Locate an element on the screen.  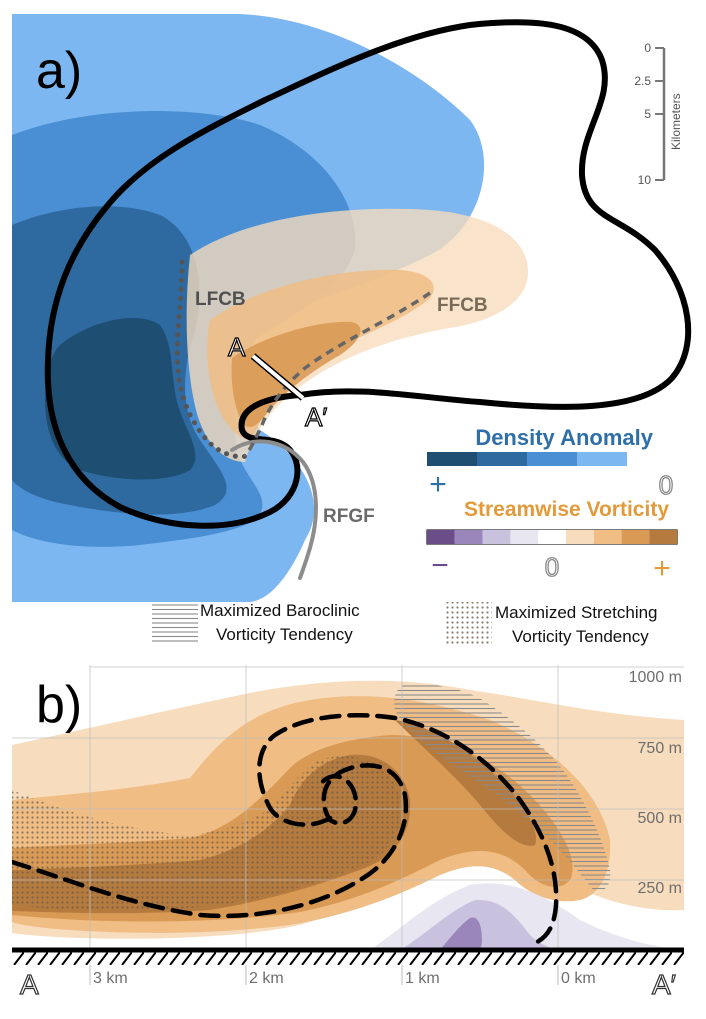
density-zero: 0 is located at coordinates (666, 485).